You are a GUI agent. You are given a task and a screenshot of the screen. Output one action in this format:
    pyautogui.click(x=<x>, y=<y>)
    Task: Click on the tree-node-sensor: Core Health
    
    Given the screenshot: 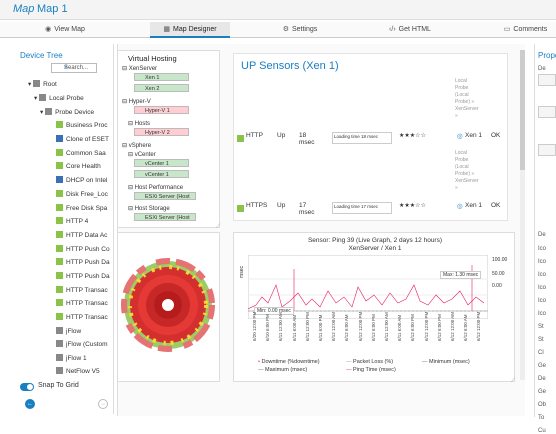 What is the action you would take?
    pyautogui.click(x=78, y=167)
    